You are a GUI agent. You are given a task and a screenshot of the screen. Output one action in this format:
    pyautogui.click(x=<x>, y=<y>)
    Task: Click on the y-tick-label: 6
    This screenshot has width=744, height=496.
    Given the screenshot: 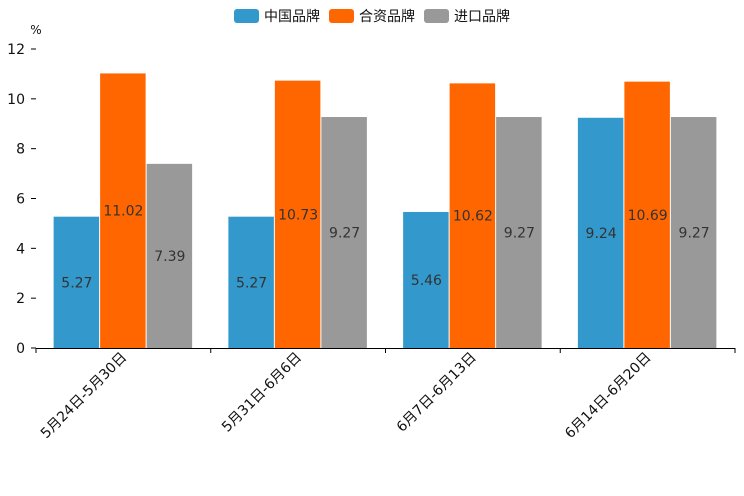 What is the action you would take?
    pyautogui.click(x=20, y=200)
    